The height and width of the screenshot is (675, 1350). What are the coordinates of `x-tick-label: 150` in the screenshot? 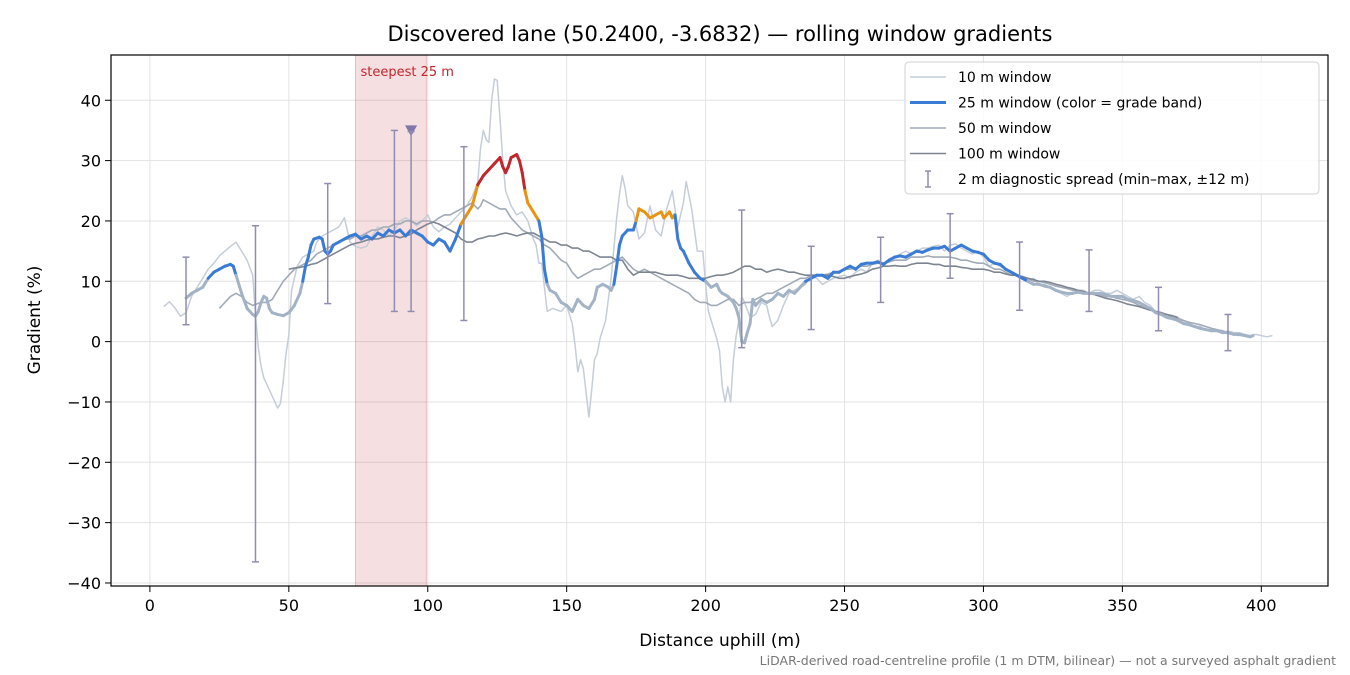 It's located at (566, 605).